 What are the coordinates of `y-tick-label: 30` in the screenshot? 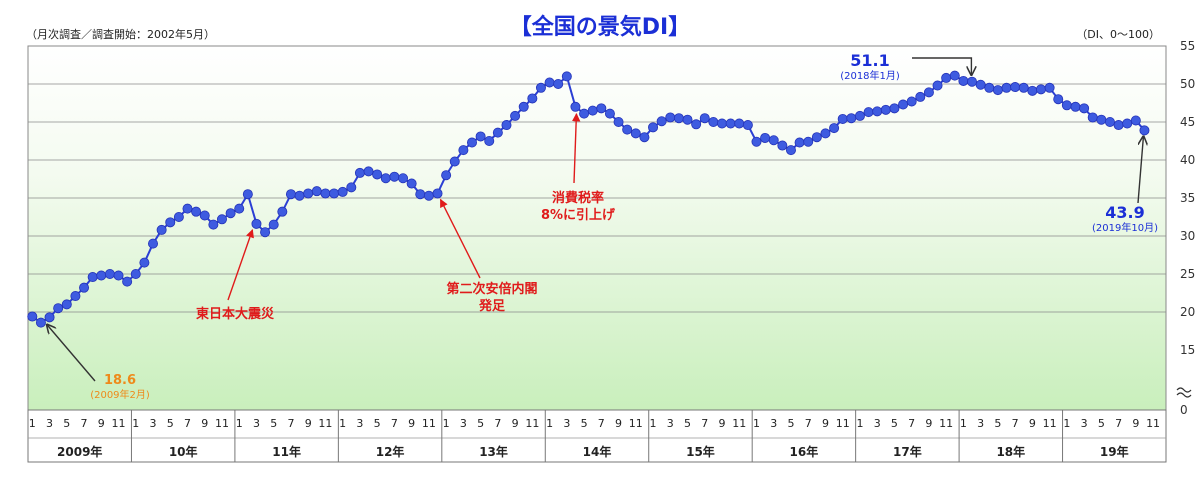 It's located at (1187, 236).